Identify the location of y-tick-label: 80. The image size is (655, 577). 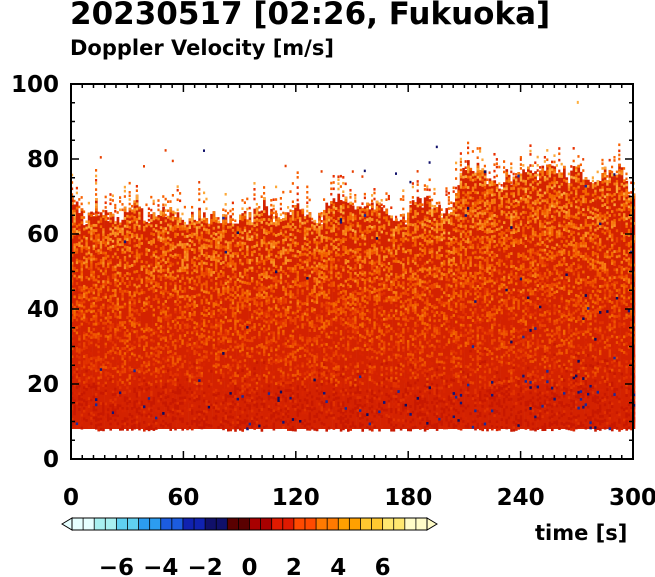
(43, 160).